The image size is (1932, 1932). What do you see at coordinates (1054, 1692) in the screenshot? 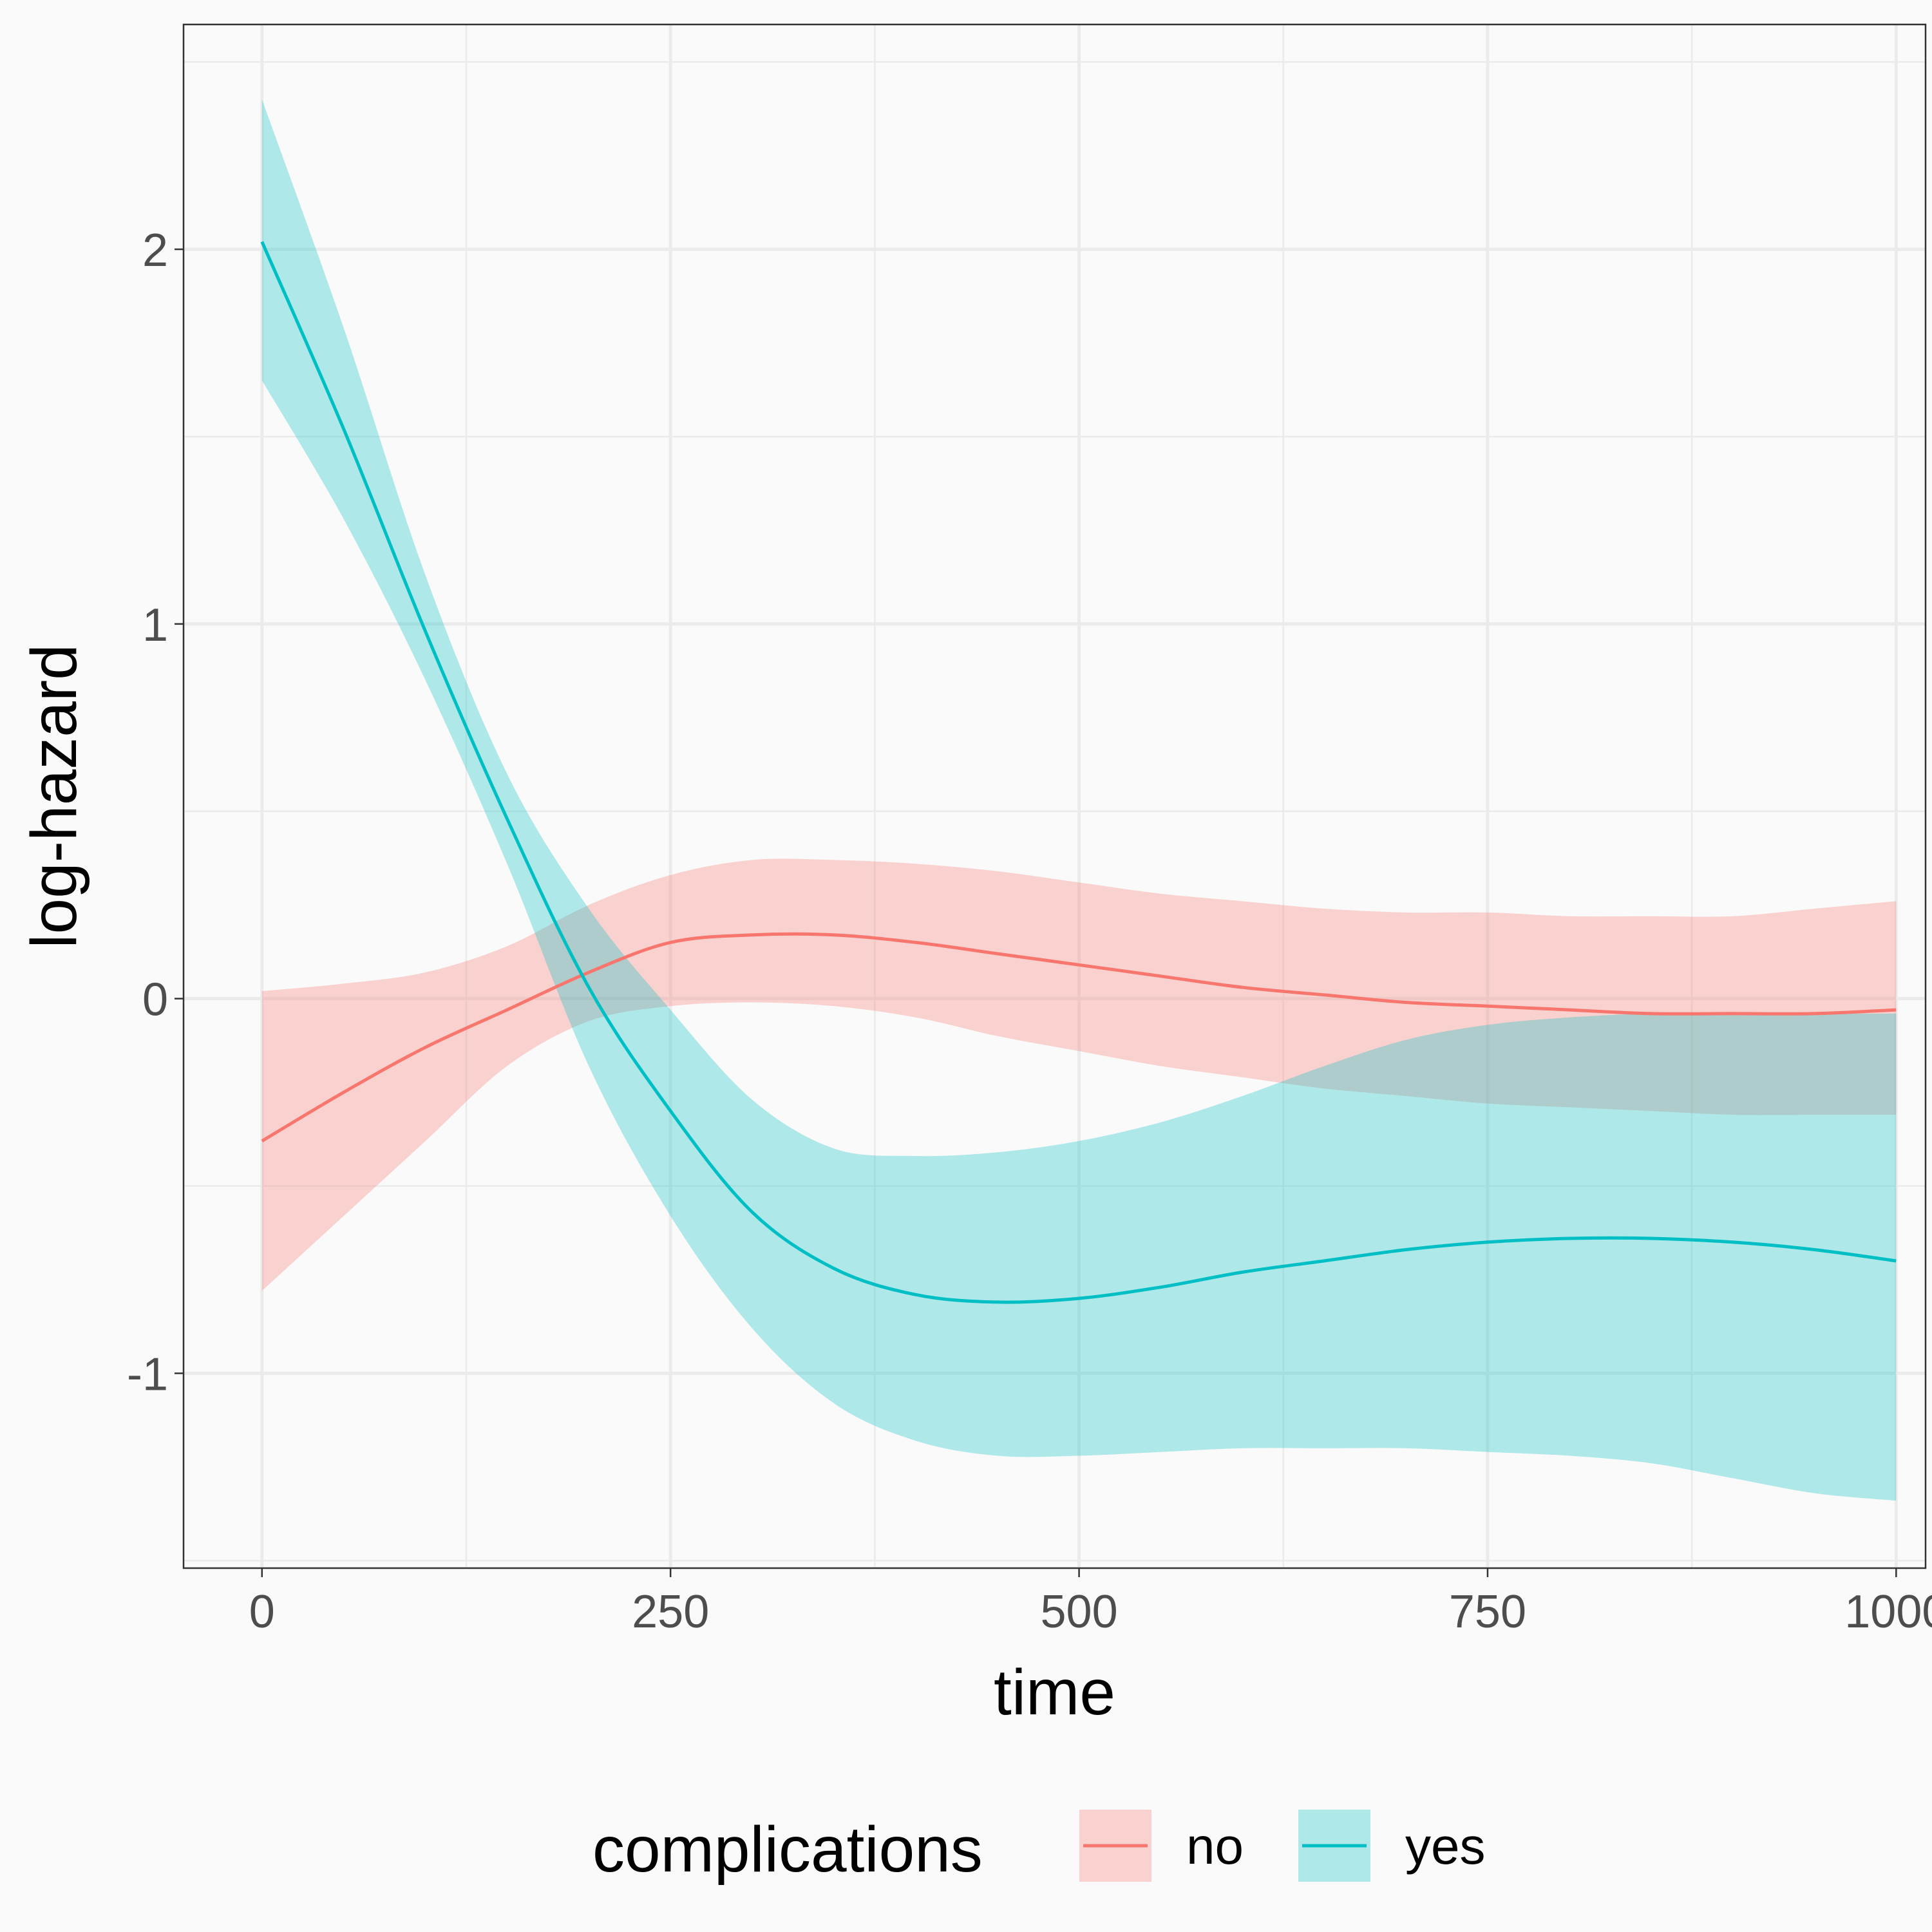
I see `x-axis-title: time` at bounding box center [1054, 1692].